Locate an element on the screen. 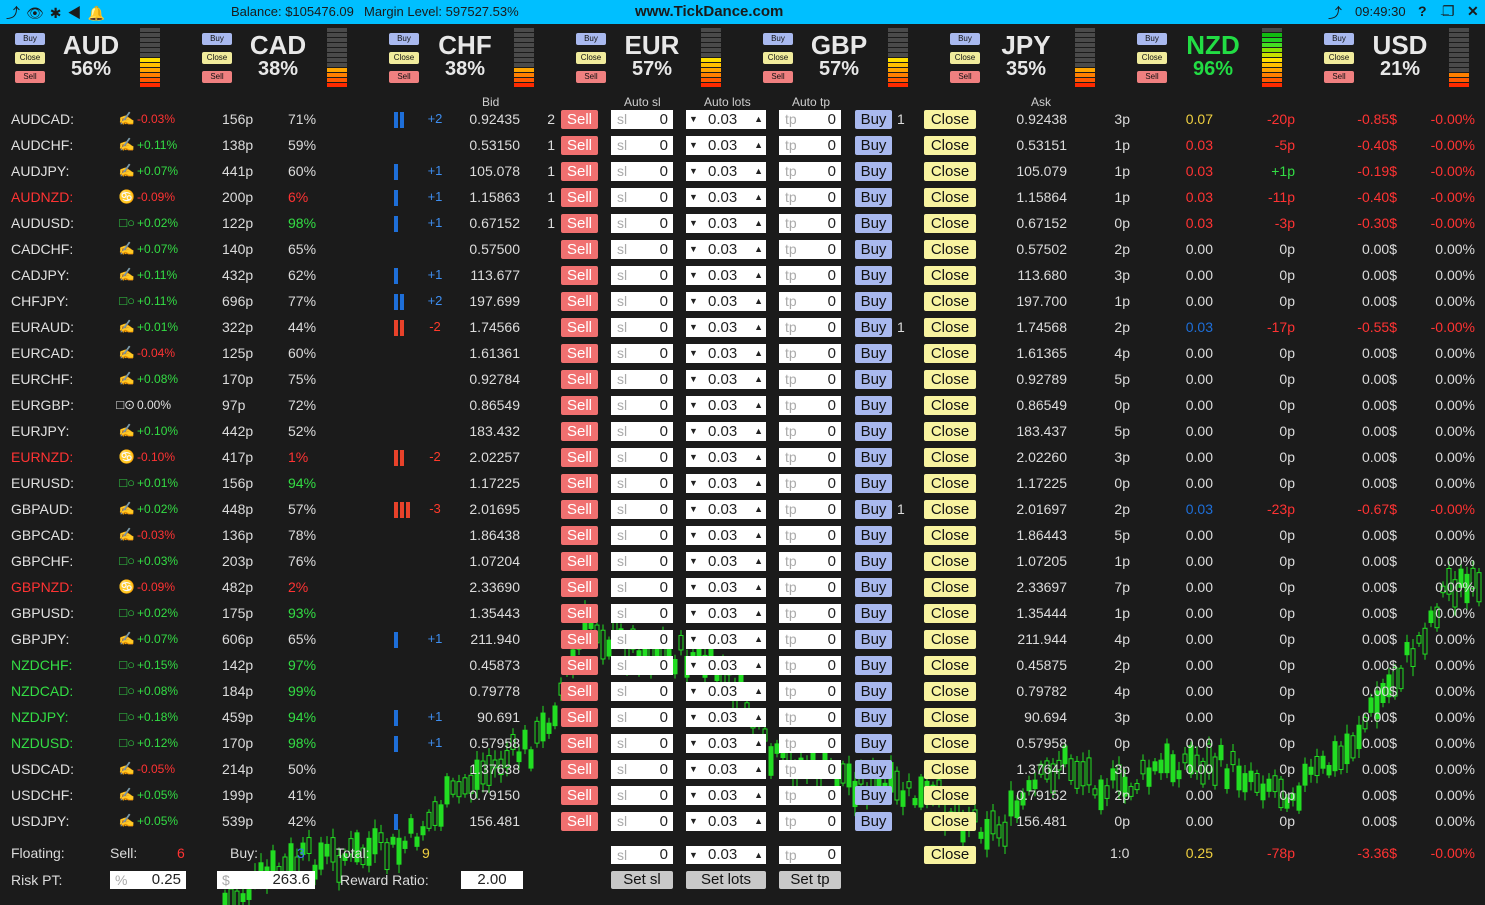 This screenshot has height=905, width=1485. pair-symbol: EURCHF: is located at coordinates (42, 379).